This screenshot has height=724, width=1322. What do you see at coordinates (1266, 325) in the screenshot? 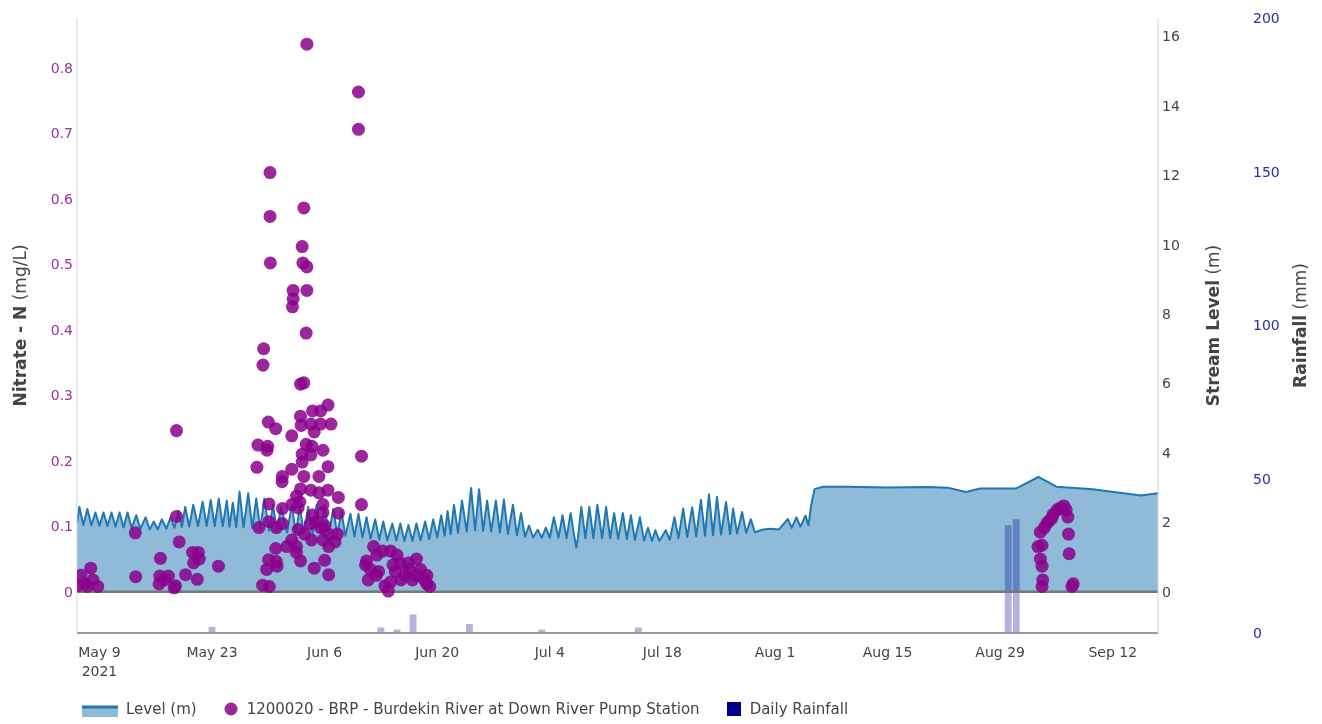
I see `y3-tick-label: 100` at bounding box center [1266, 325].